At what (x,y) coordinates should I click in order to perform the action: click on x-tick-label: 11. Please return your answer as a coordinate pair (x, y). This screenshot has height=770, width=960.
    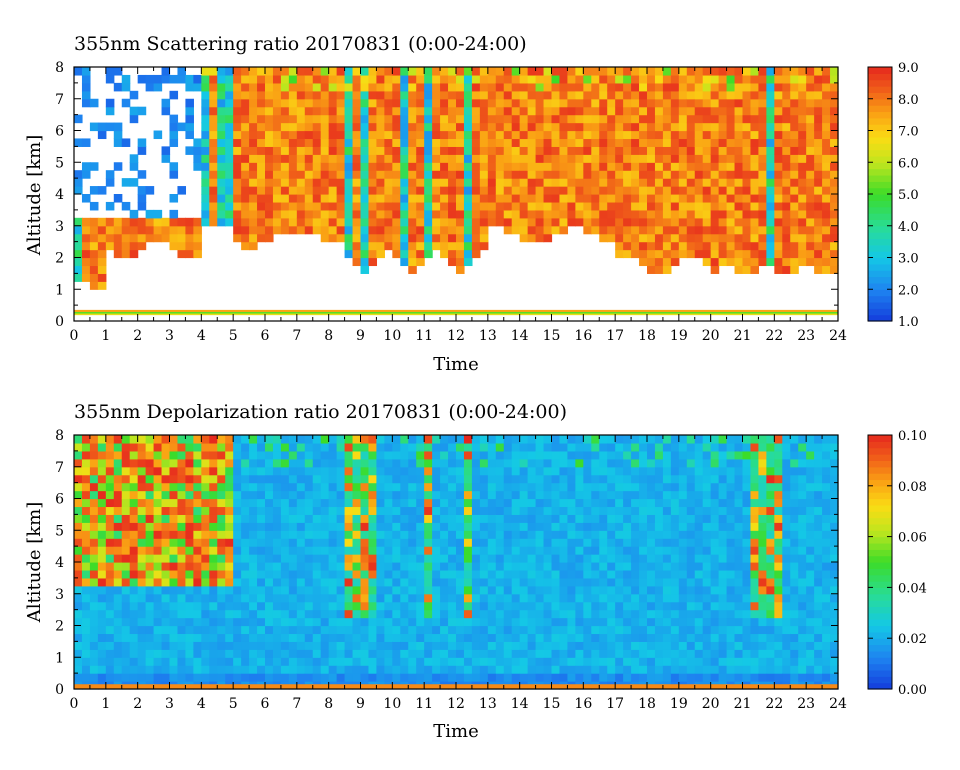
    Looking at the image, I should click on (424, 336).